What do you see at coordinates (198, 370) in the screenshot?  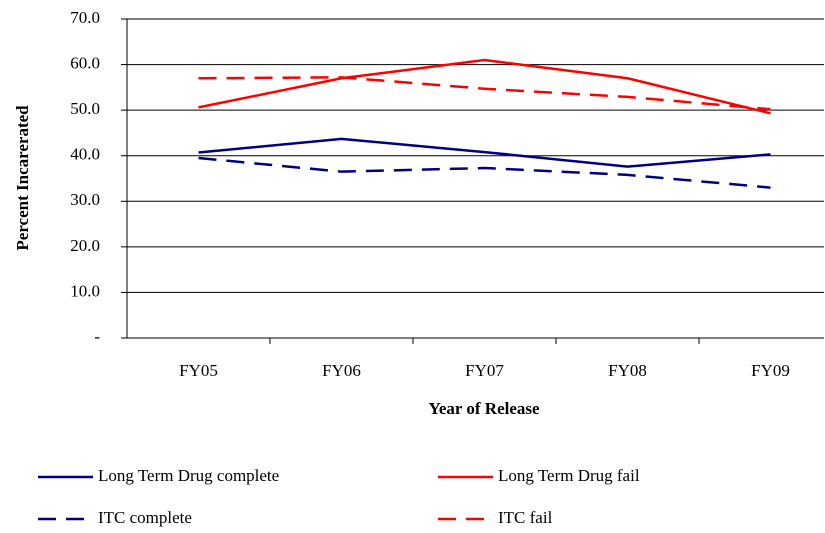 I see `x-tick-label: FY05` at bounding box center [198, 370].